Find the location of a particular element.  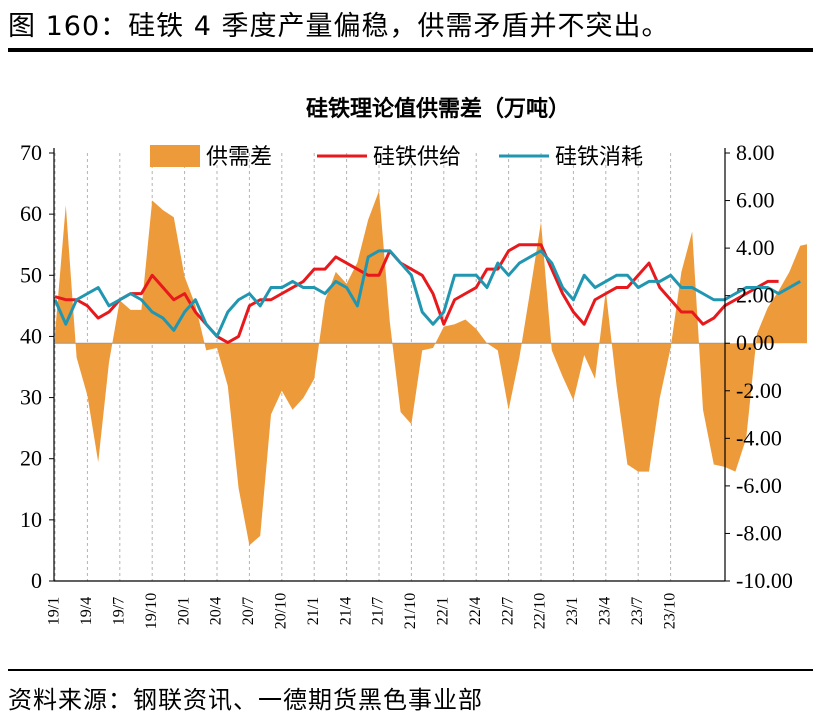

x-tick-label: 21/1 is located at coordinates (313, 611).